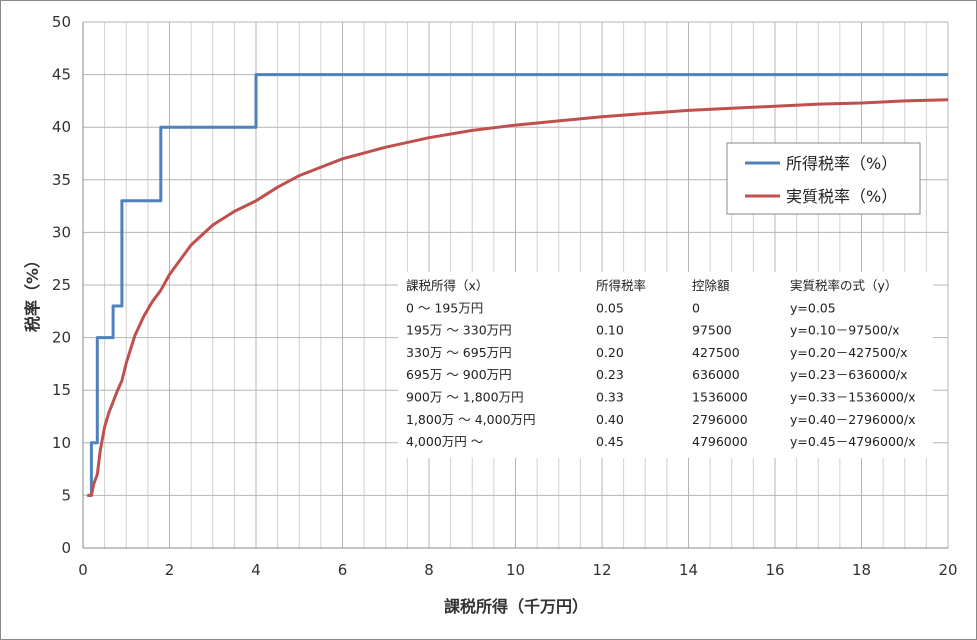 This screenshot has height=640, width=977. I want to click on y-tick-label: 0, so click(66, 548).